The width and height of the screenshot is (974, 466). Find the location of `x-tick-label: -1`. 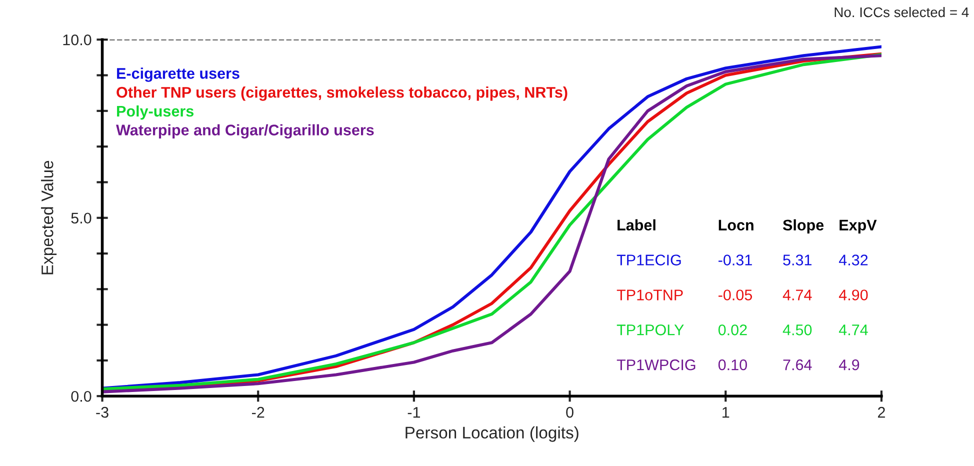

x-tick-label: -1 is located at coordinates (414, 412).